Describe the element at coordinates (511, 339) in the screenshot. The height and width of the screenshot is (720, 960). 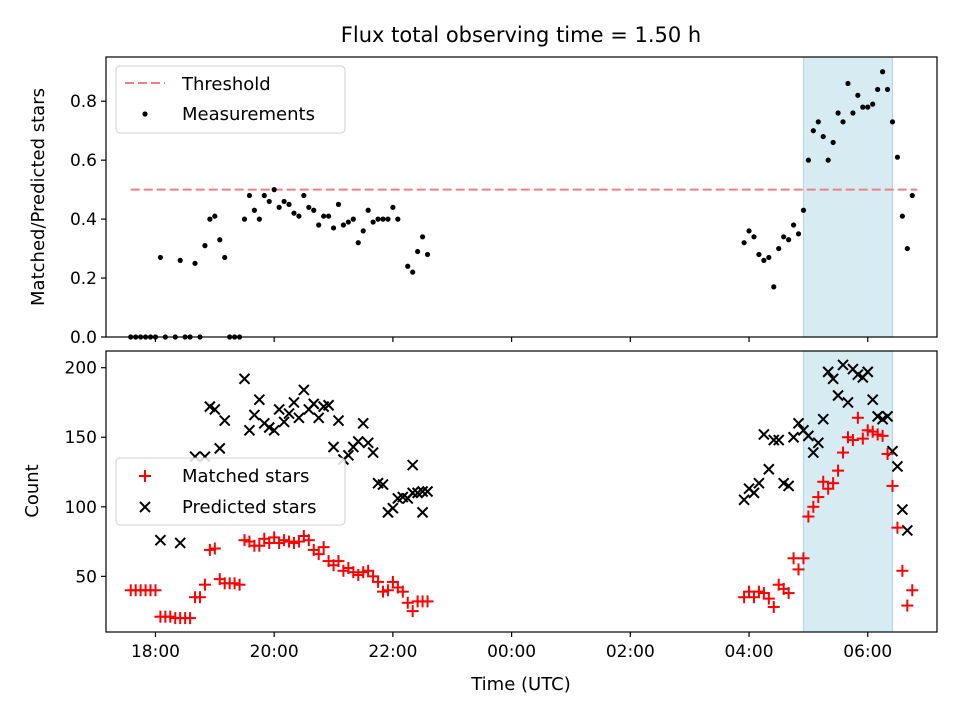
I see `top-x-ticks` at that location.